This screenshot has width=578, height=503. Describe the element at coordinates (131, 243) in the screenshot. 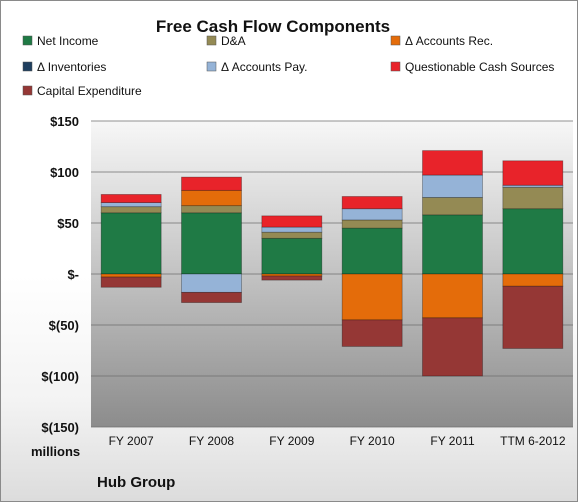

I see `bar-net-income-fy-2007` at that location.